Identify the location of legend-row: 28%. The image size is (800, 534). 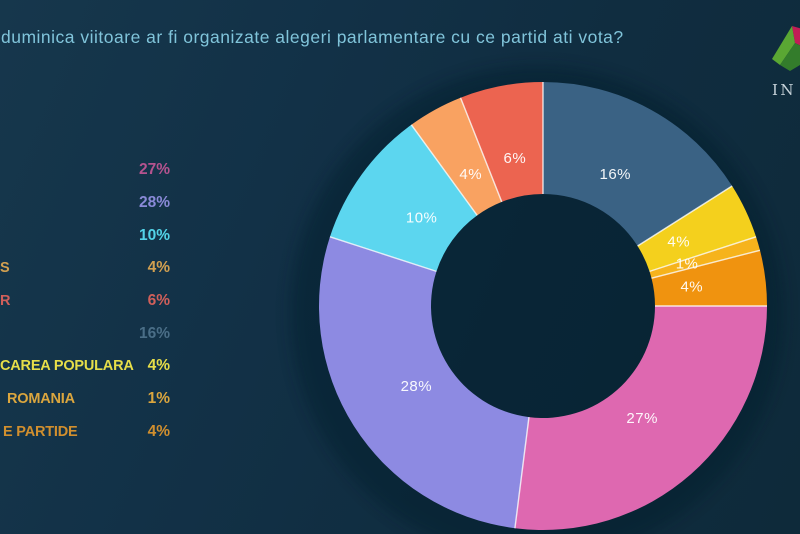
(85, 203).